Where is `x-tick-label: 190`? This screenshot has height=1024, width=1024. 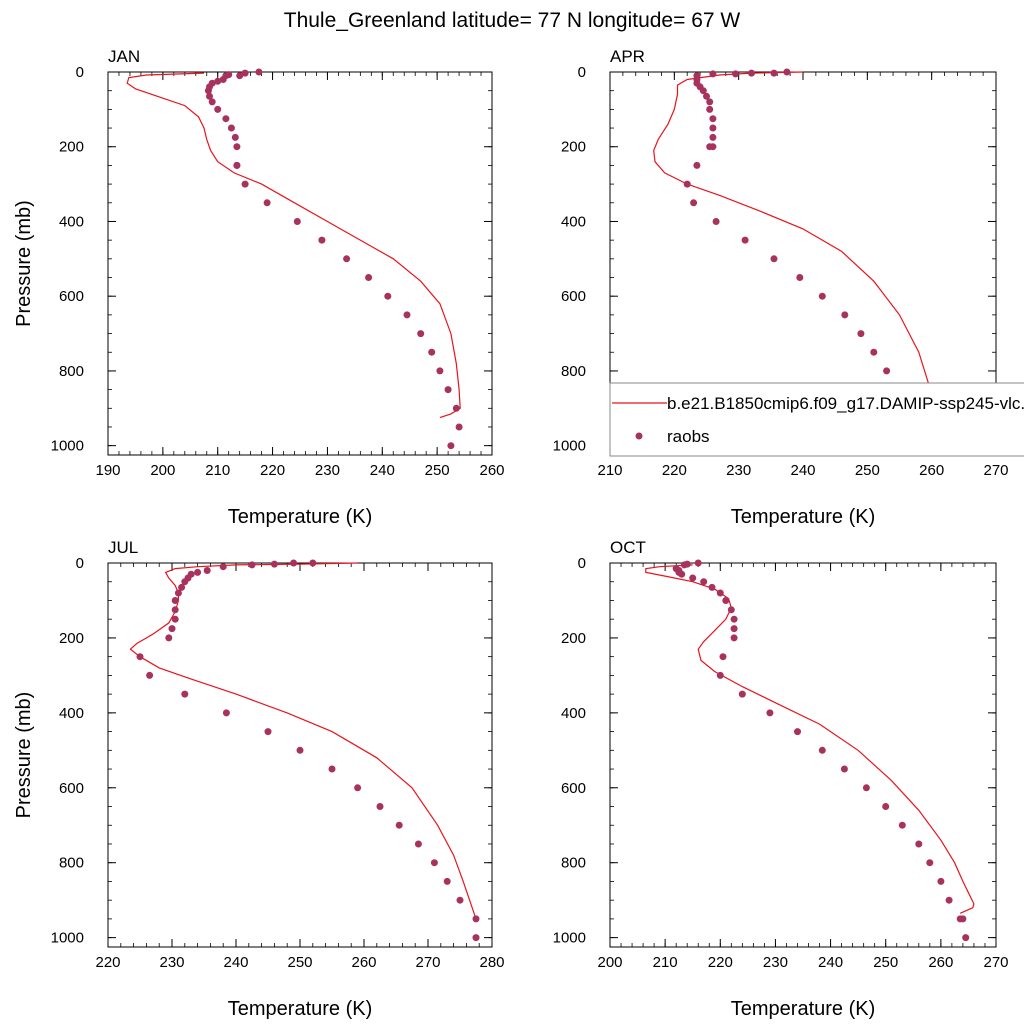
x-tick-label: 190 is located at coordinates (107, 470).